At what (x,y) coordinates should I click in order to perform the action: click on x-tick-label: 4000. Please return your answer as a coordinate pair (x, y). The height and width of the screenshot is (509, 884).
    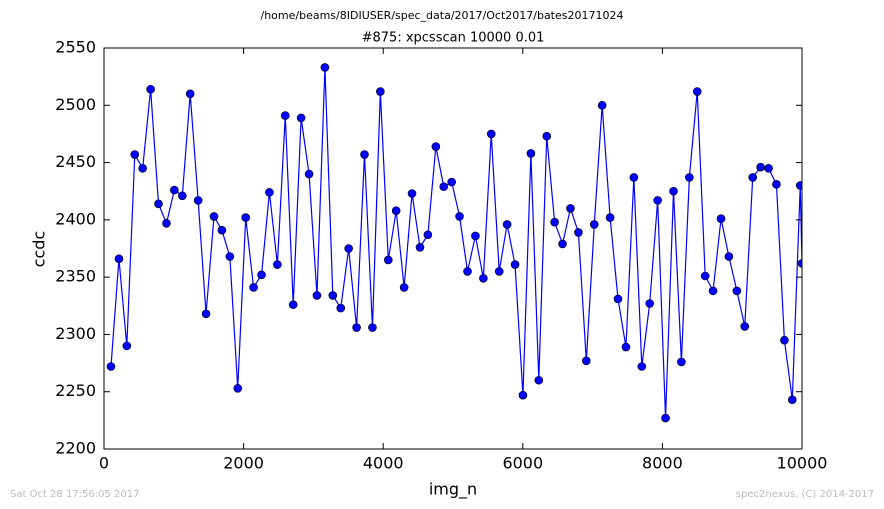
    Looking at the image, I should click on (383, 463).